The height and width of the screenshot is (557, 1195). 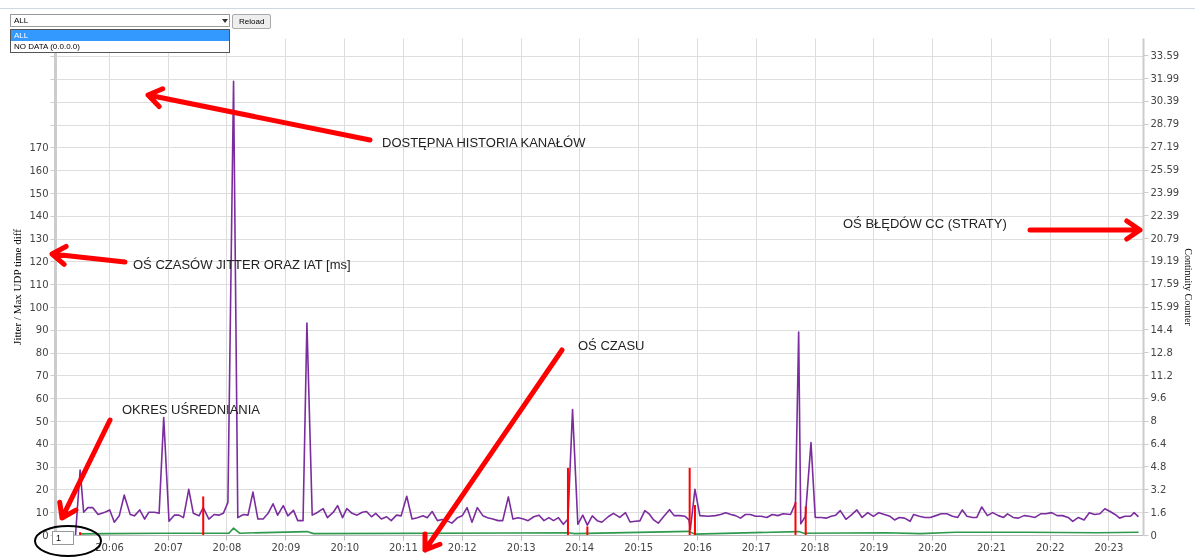 What do you see at coordinates (1158, 489) in the screenshot?
I see `y2-tick-label: 3.2` at bounding box center [1158, 489].